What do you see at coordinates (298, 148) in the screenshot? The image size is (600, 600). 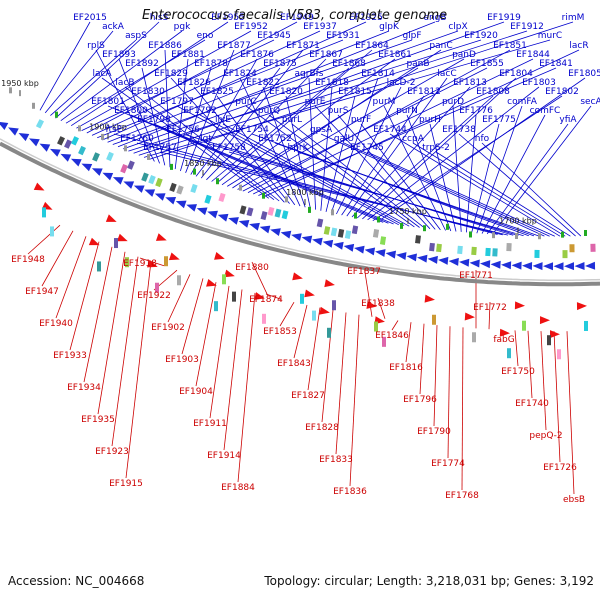 I see `gene-label: hprK` at bounding box center [298, 148].